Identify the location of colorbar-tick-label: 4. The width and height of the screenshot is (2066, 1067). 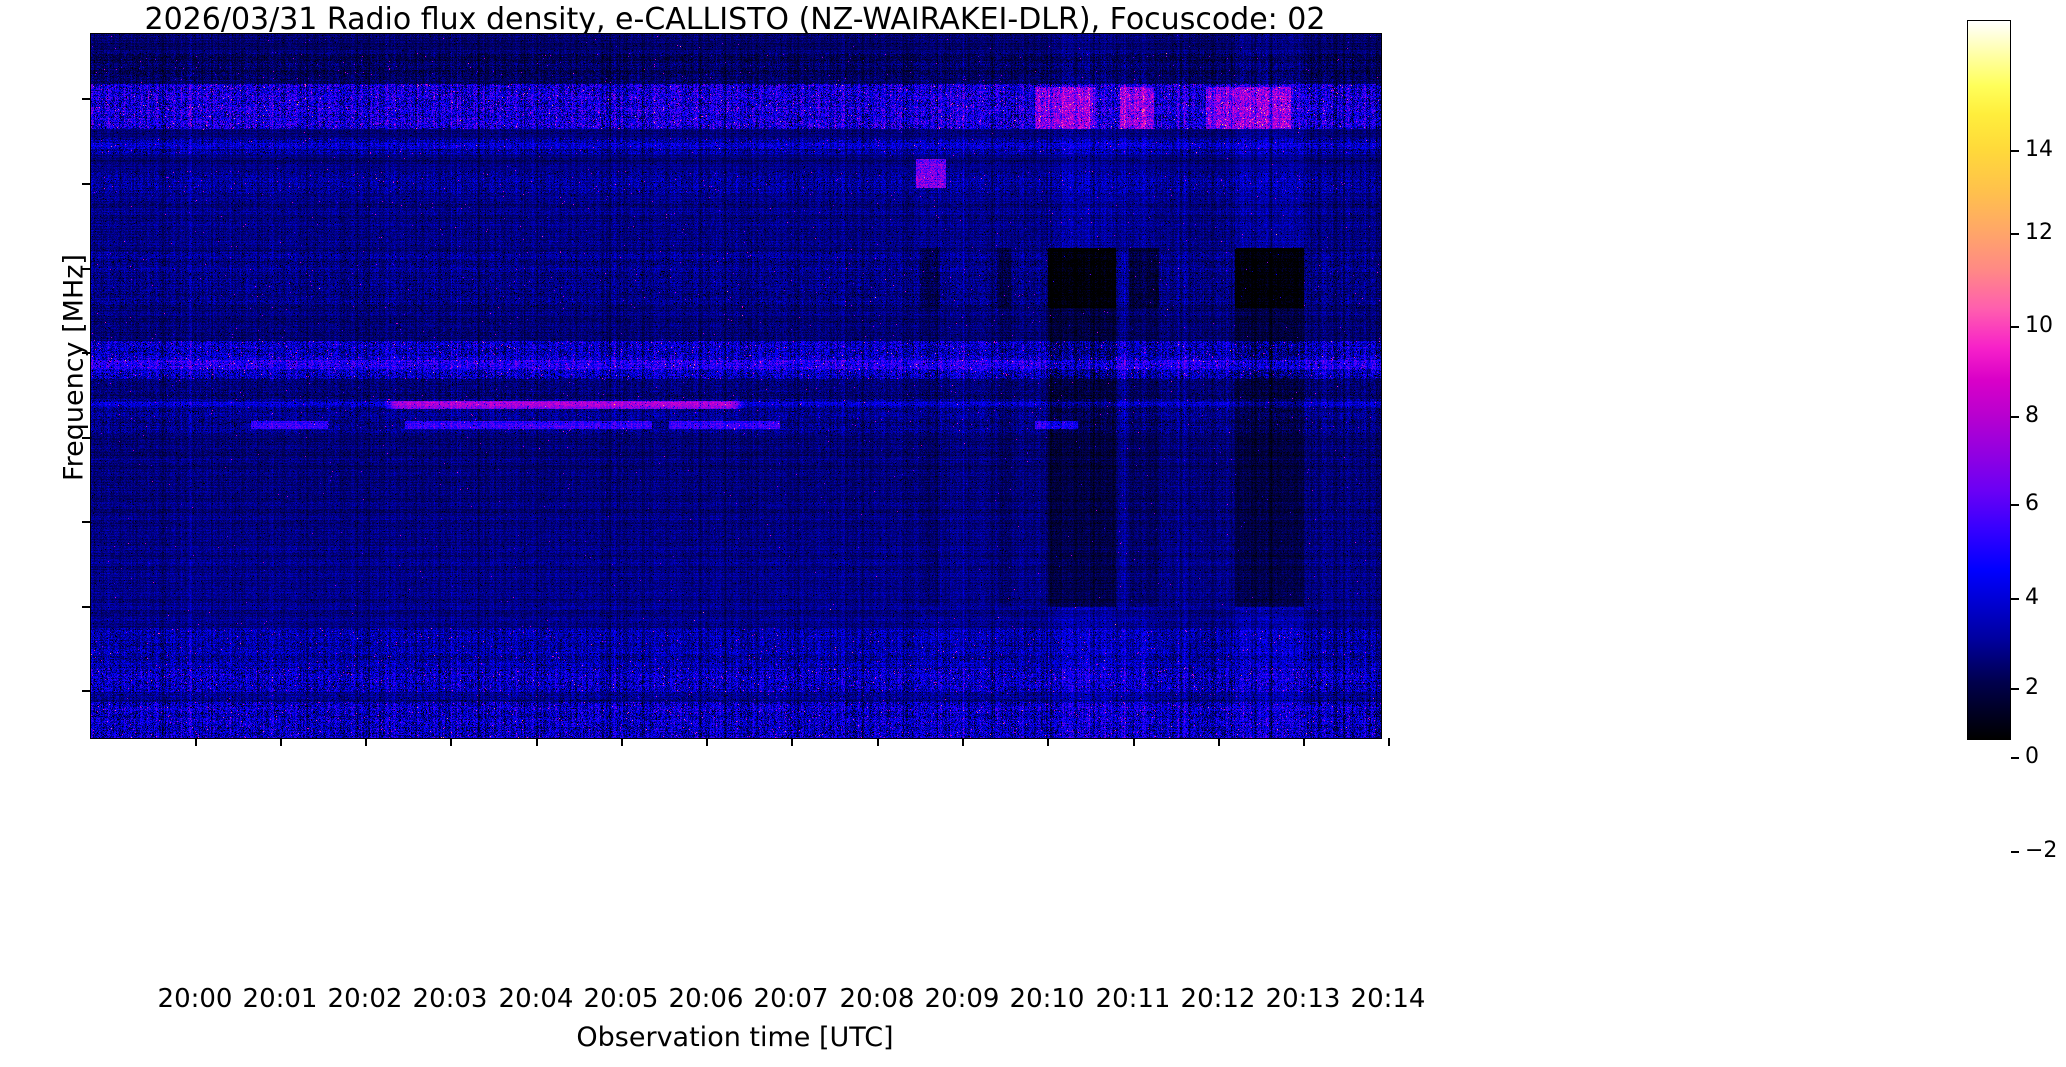
(2032, 597).